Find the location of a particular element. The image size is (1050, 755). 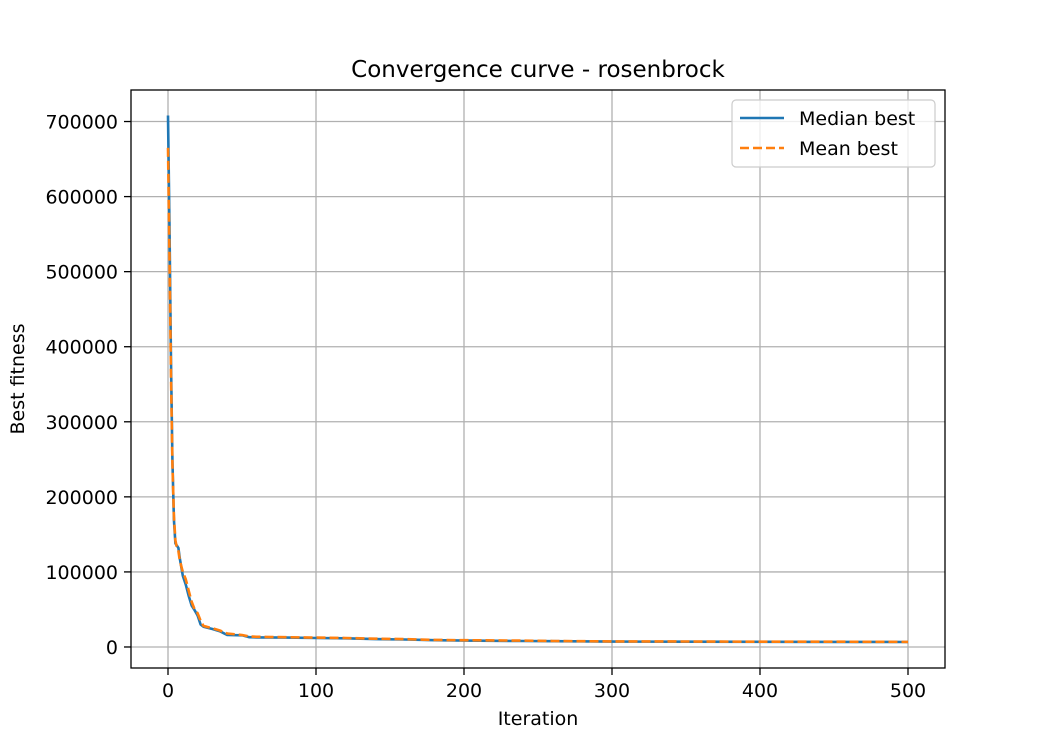

x-tick-label: 0 is located at coordinates (168, 691).